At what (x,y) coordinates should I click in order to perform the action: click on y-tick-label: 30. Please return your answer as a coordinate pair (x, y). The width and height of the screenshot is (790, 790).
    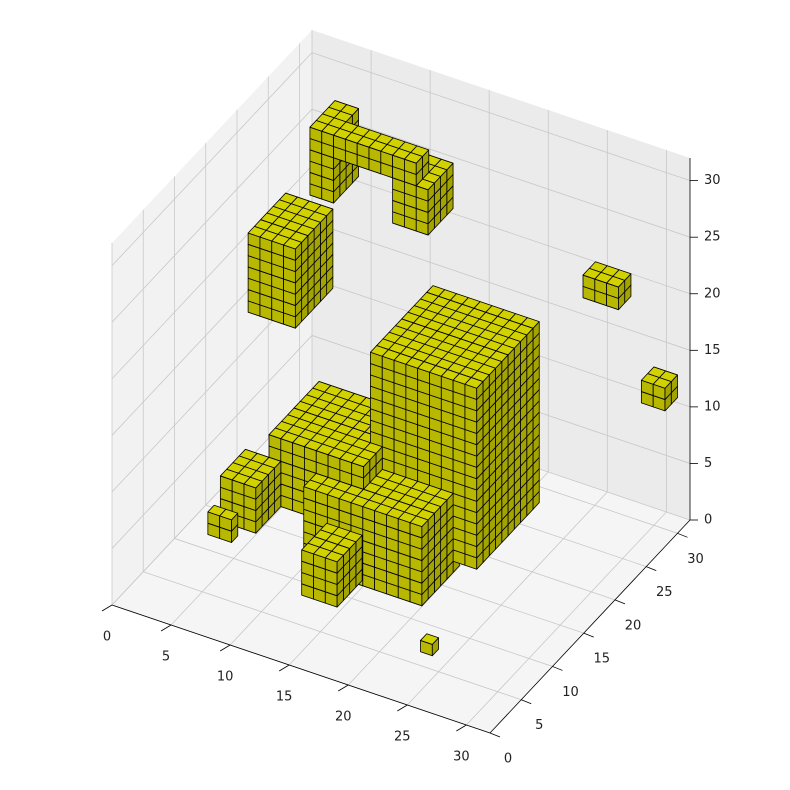
    Looking at the image, I should click on (695, 559).